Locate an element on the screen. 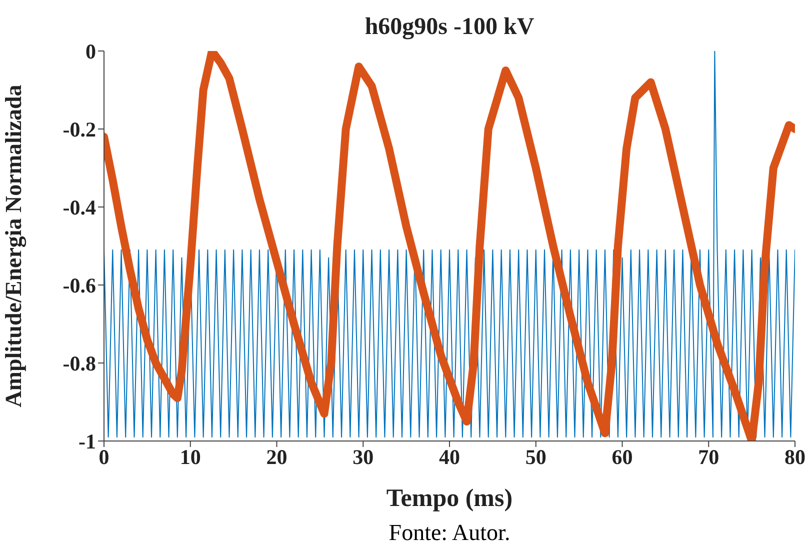 The width and height of the screenshot is (809, 556). x-tick-label: 70 is located at coordinates (709, 456).